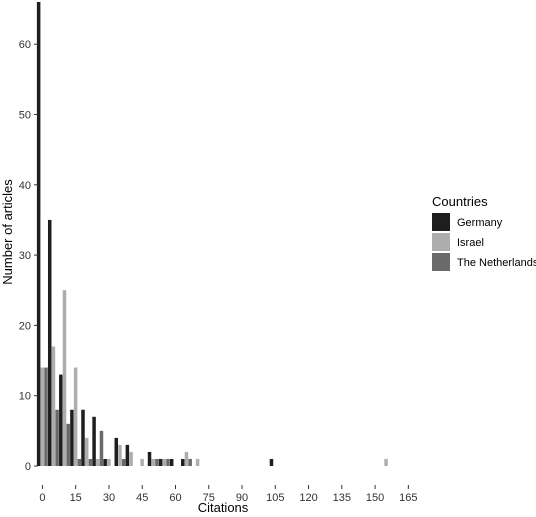 The image size is (536, 517). What do you see at coordinates (42, 498) in the screenshot?
I see `x-tick-label: 0` at bounding box center [42, 498].